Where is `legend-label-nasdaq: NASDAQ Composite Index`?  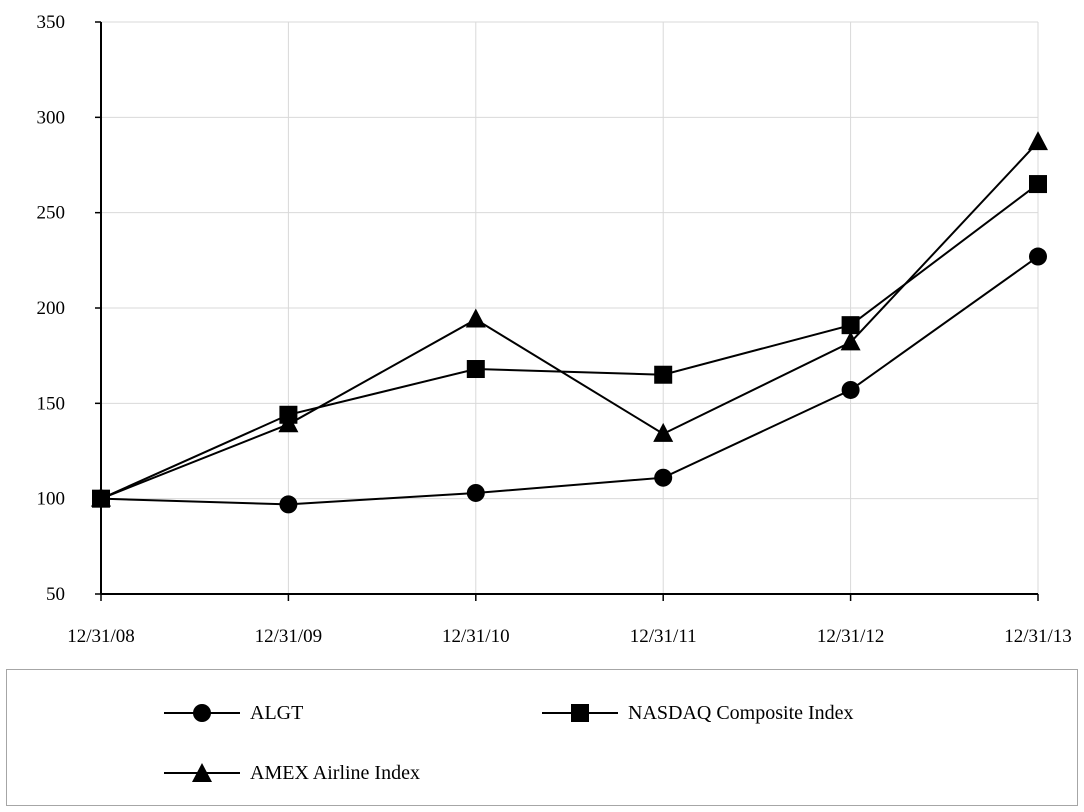
legend-label-nasdaq: NASDAQ Composite Index is located at coordinates (741, 712).